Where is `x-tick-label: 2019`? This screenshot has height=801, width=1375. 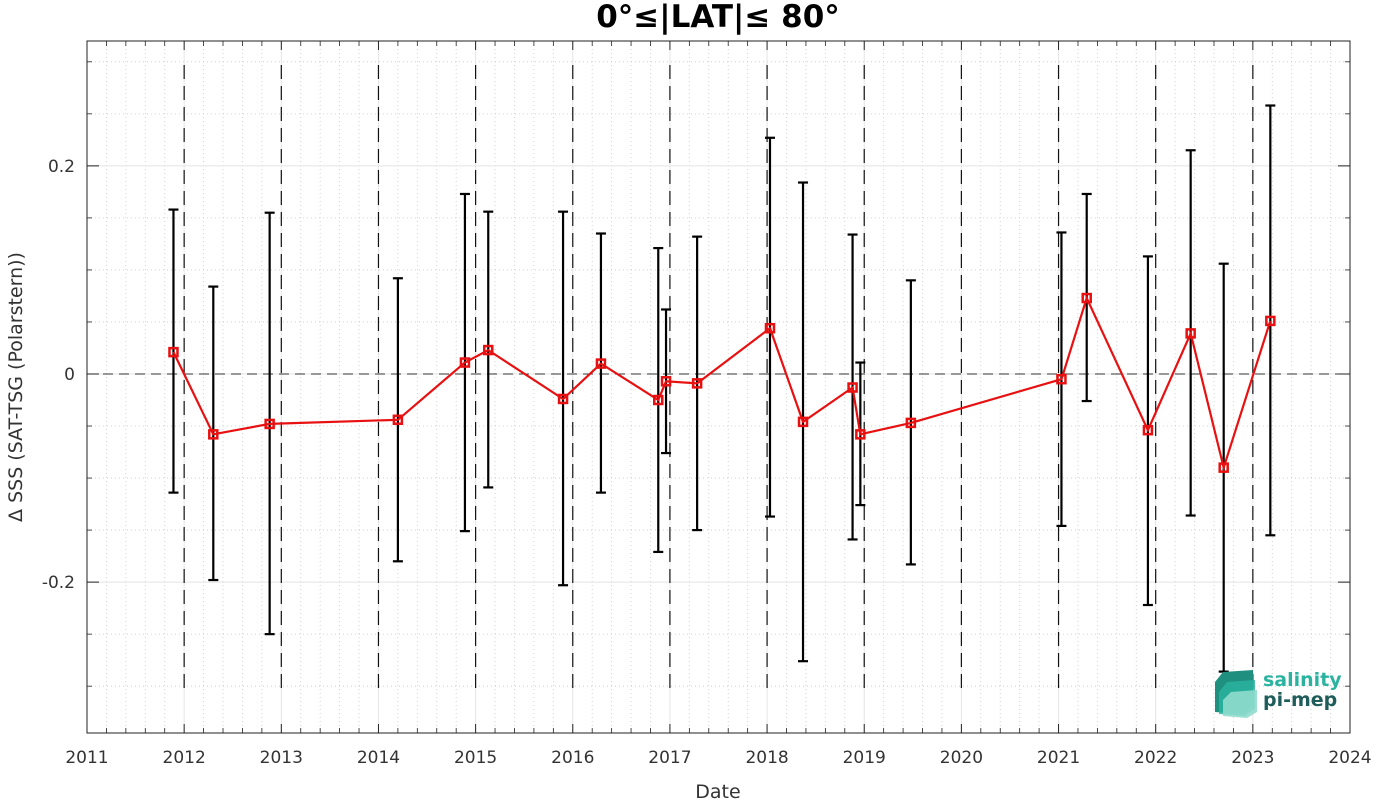
x-tick-label: 2019 is located at coordinates (864, 758).